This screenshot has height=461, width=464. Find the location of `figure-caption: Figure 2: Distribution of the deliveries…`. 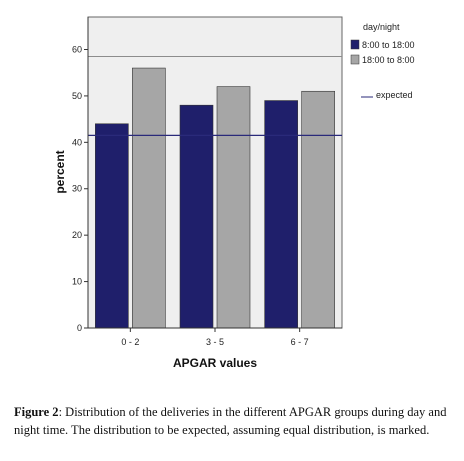

figure-caption: Figure 2: Distribution of the deliveries… is located at coordinates (233, 421).